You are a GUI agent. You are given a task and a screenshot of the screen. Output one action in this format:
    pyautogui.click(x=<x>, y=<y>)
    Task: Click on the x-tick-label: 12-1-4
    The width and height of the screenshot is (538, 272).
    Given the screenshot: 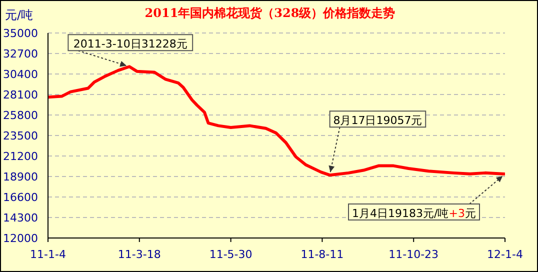 What is the action you would take?
    pyautogui.click(x=505, y=254)
    